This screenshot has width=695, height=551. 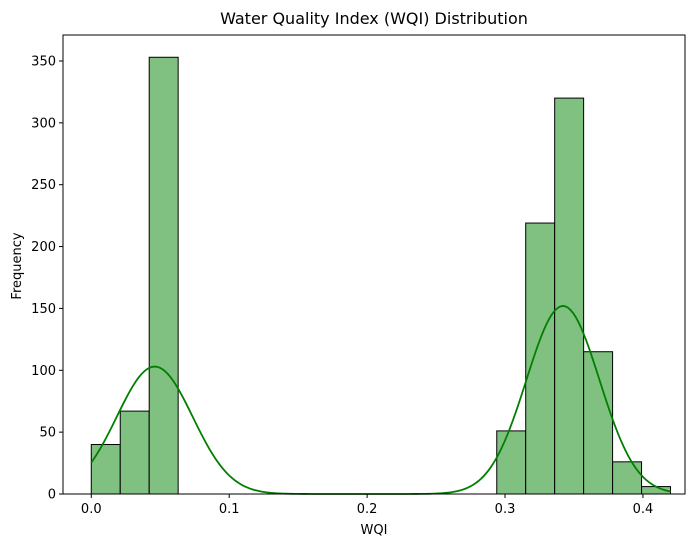 I want to click on x-axis-ticks: 0.0 0.1 0.2 0.3 0.4, so click(x=367, y=505).